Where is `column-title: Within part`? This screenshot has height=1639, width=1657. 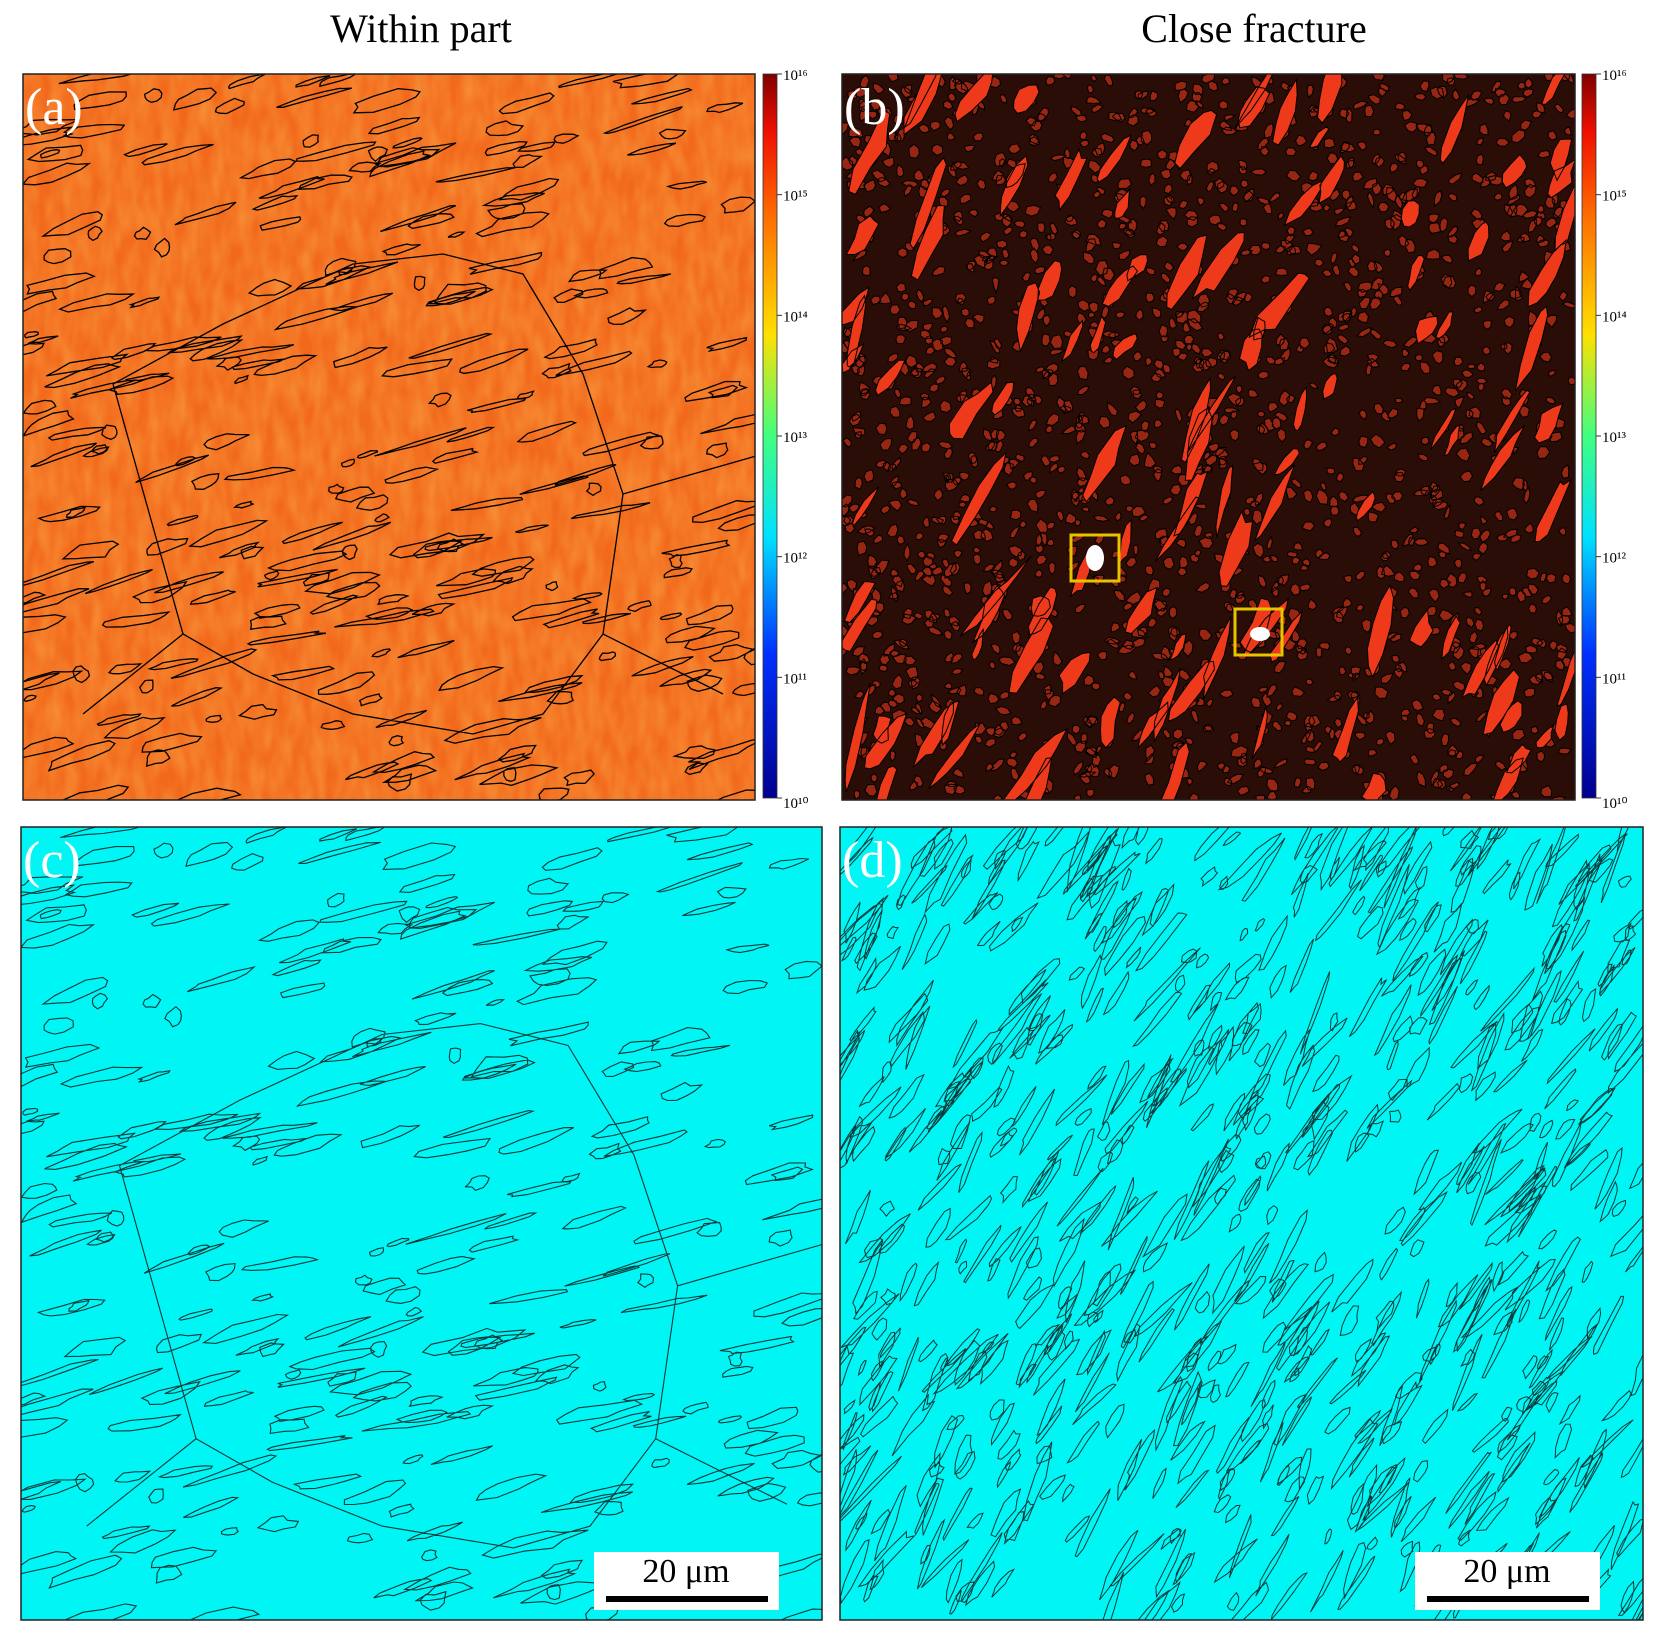 column-title: Within part is located at coordinates (421, 28).